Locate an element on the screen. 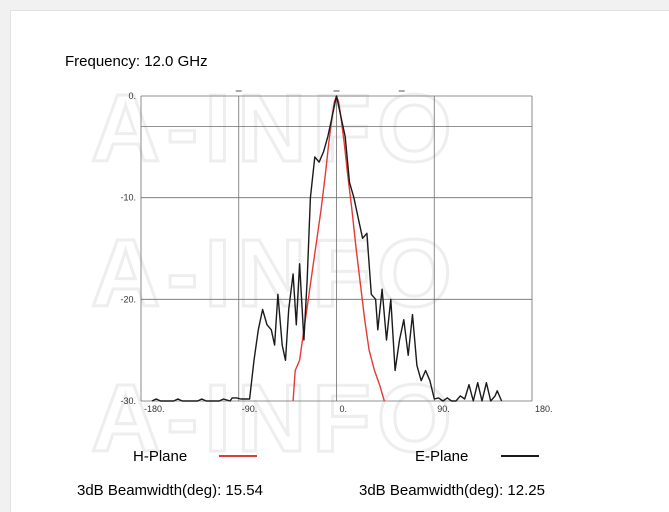 The width and height of the screenshot is (669, 512). x-tick-label: -90. is located at coordinates (250, 409).